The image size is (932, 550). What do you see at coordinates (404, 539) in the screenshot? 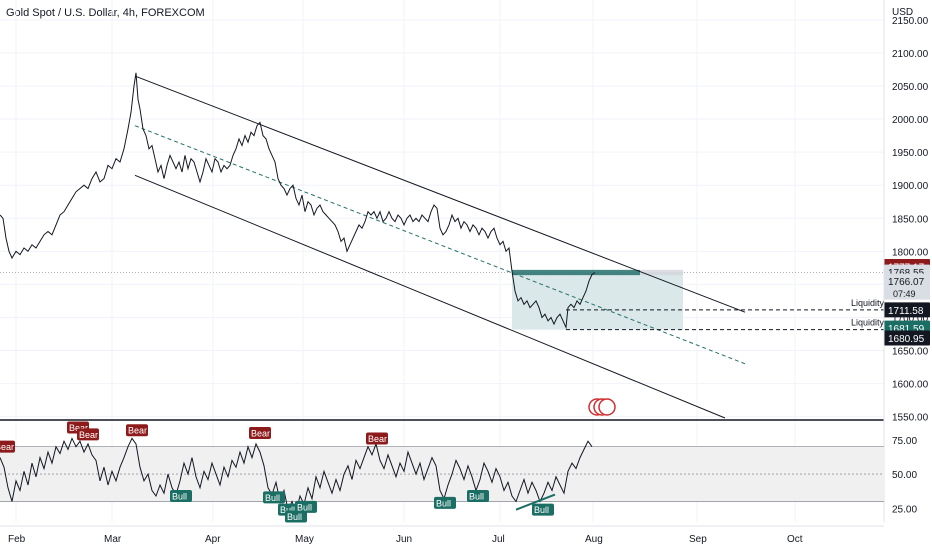
I see `x-tick-label: Jun` at bounding box center [404, 539].